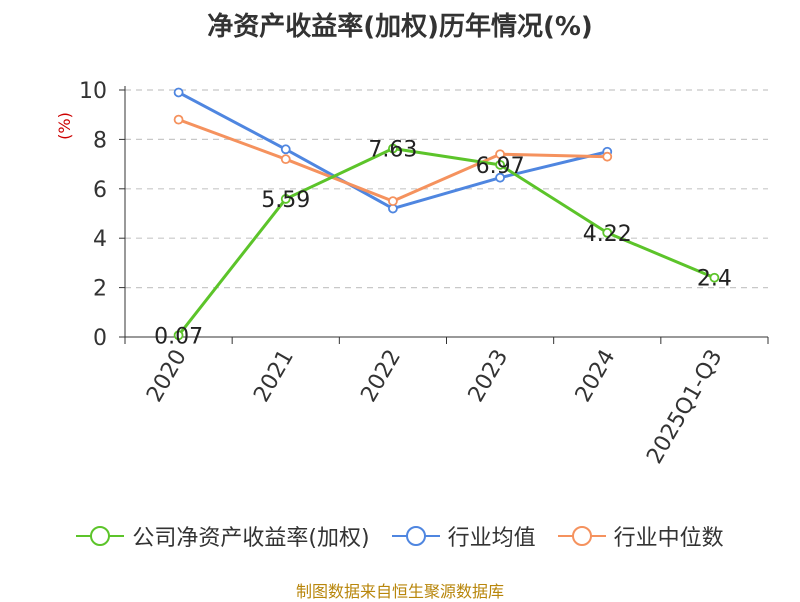 The height and width of the screenshot is (602, 800). I want to click on x-tick-label: 2020, so click(167, 376).